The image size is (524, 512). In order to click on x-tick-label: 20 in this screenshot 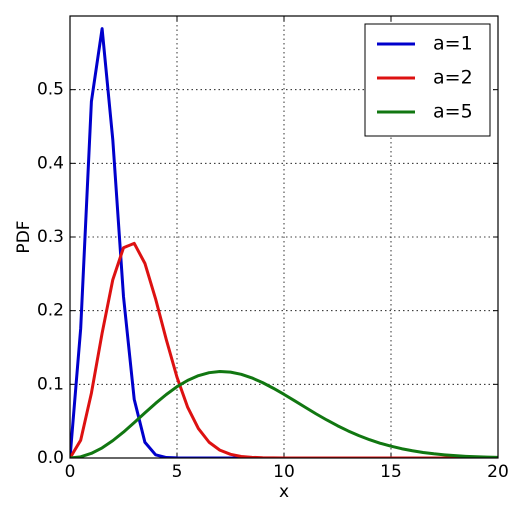, I will do `click(498, 472)`.